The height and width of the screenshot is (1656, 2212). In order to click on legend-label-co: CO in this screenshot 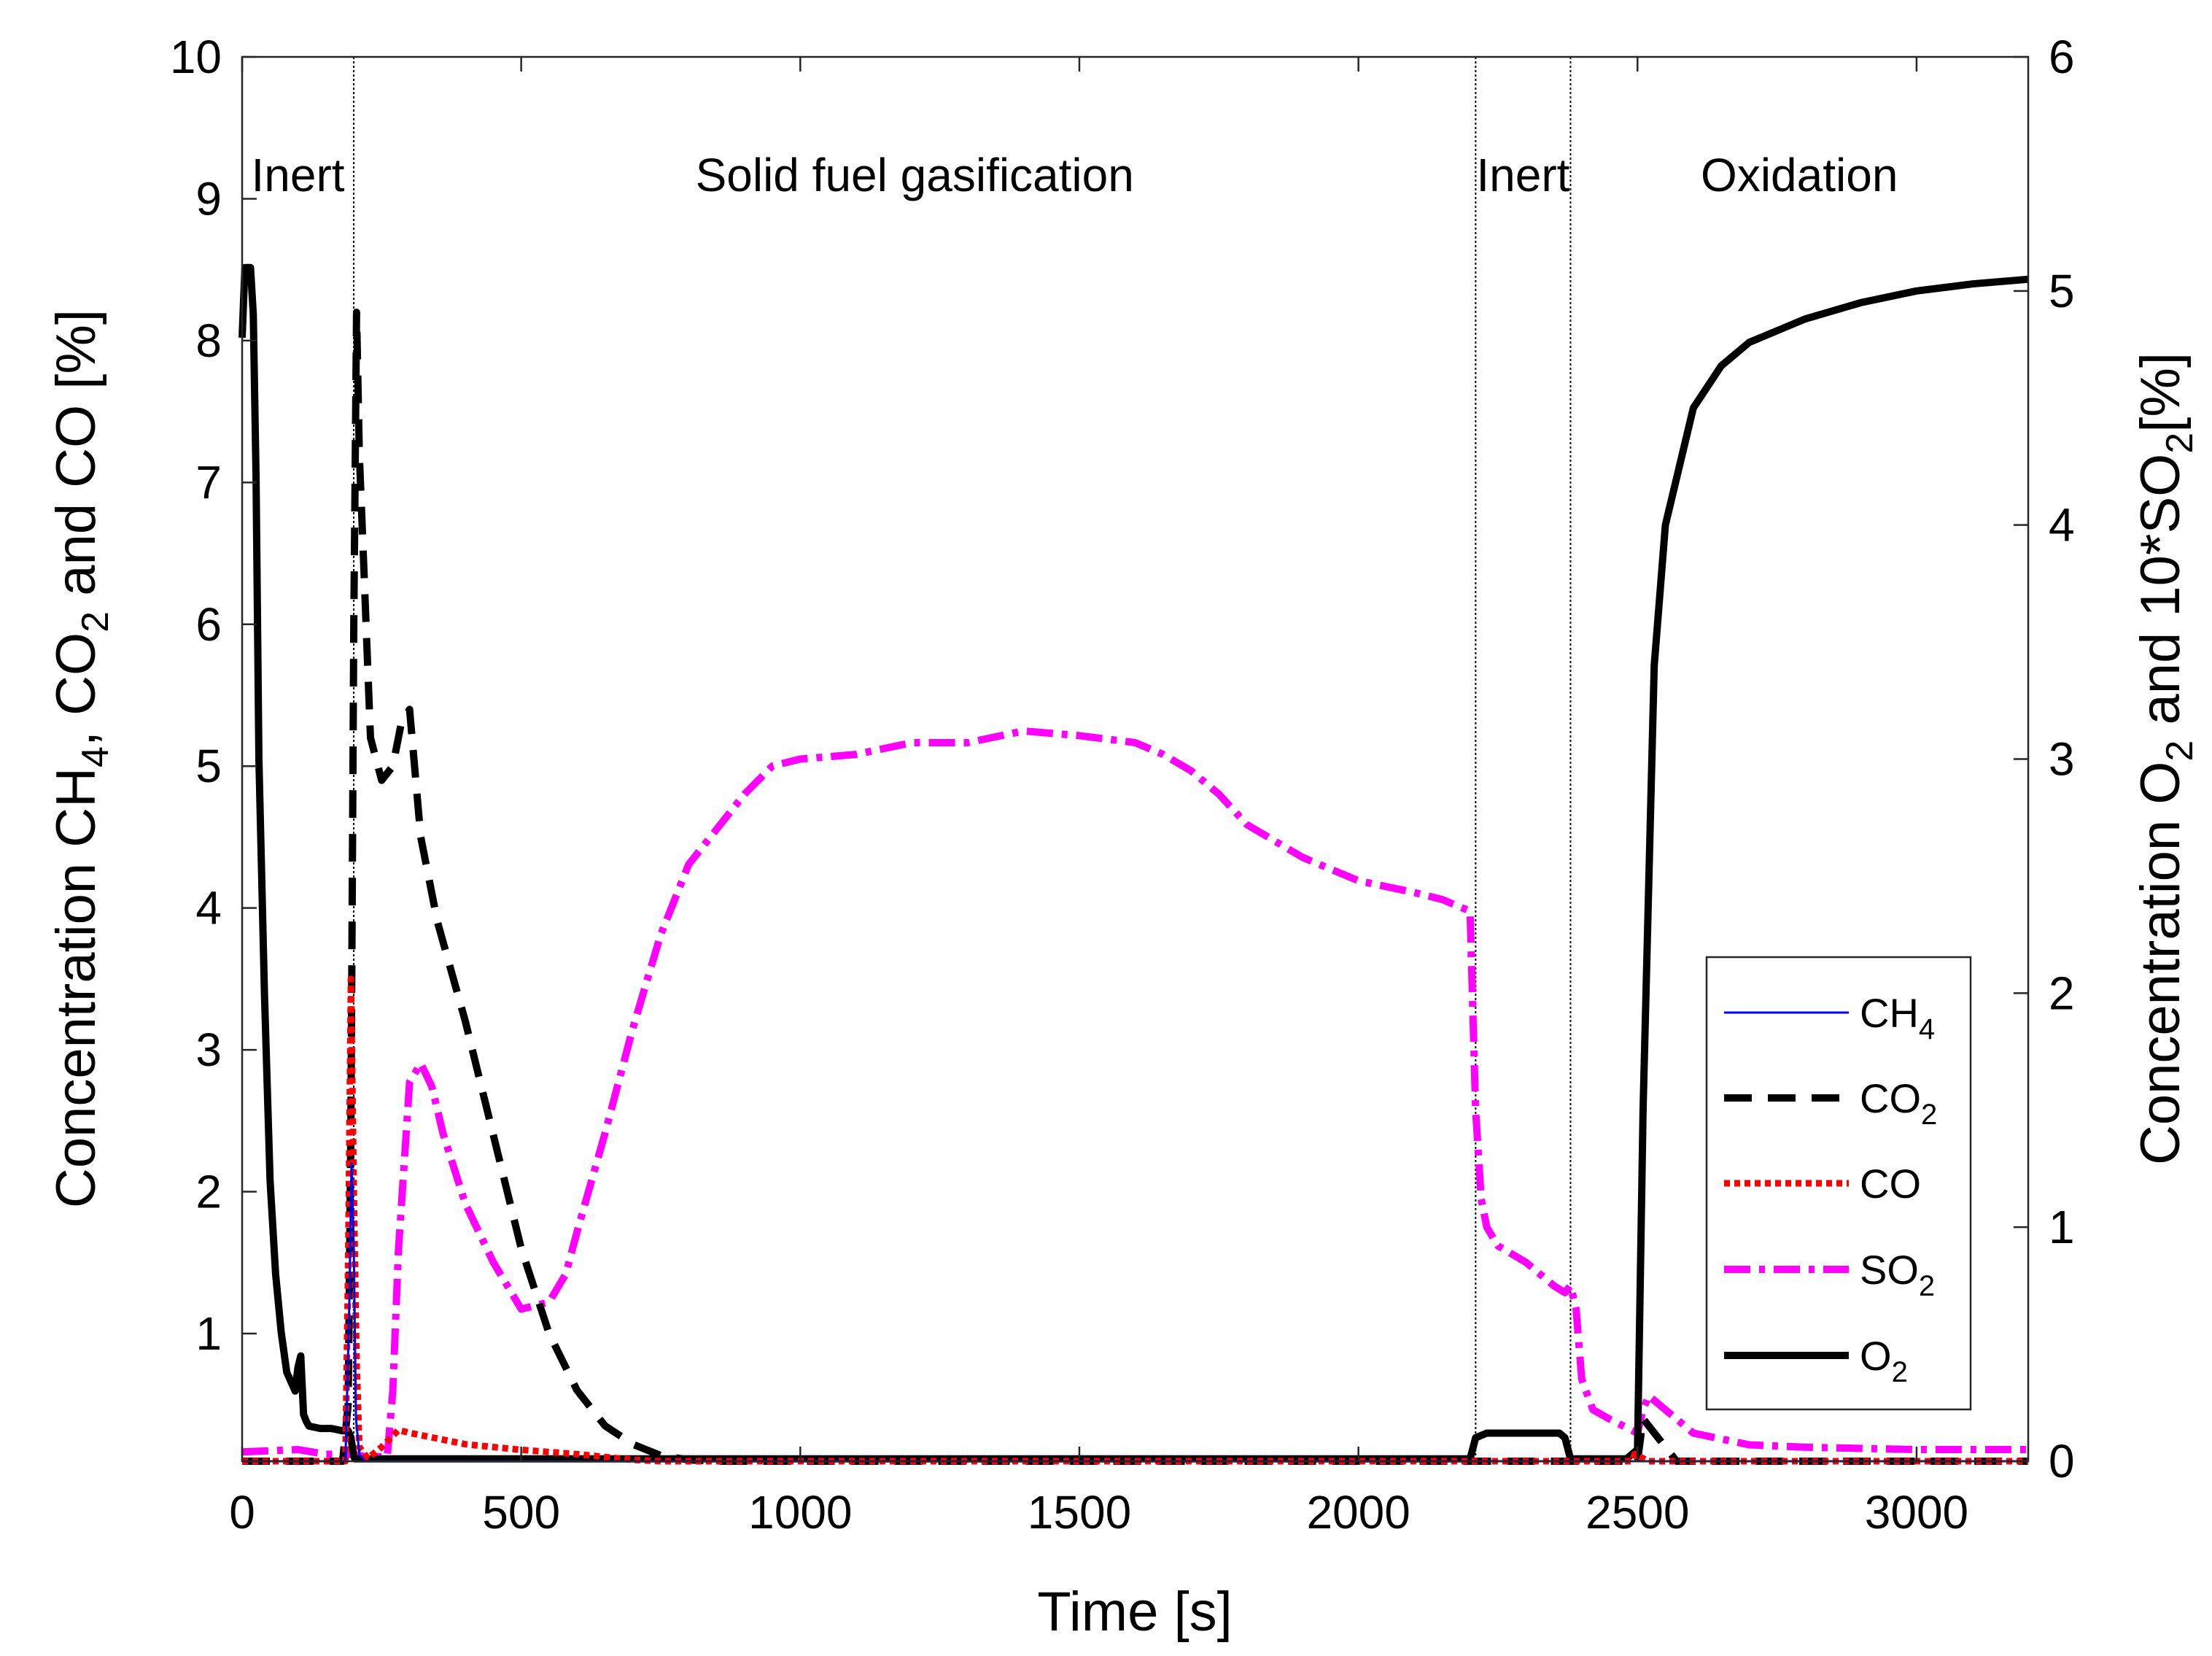, I will do `click(1891, 1184)`.